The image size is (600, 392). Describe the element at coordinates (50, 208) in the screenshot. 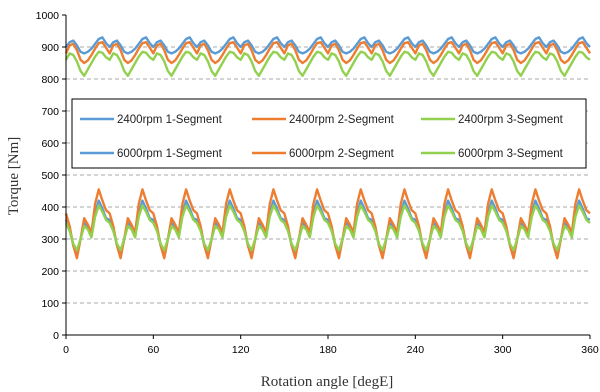

I see `y-tick-label: 400` at that location.